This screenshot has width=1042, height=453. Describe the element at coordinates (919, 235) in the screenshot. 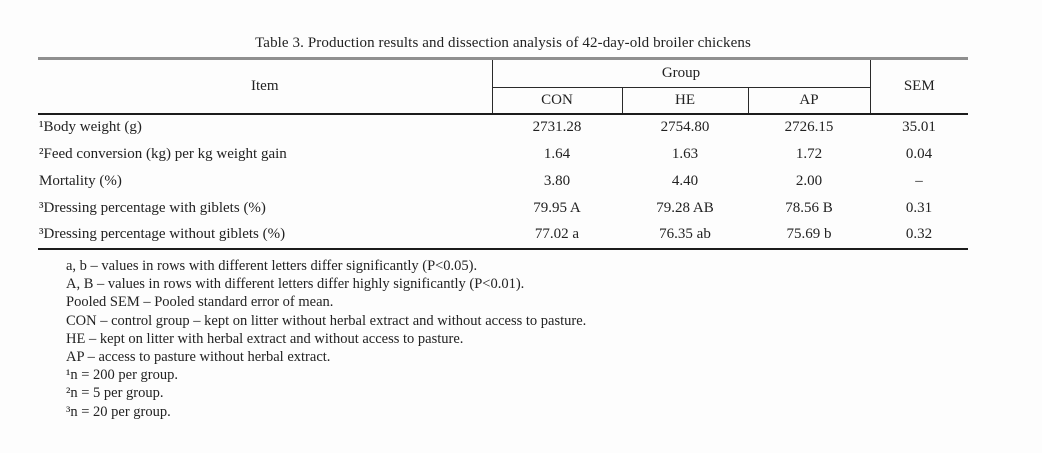

I see `cell-sem: 0.32` at that location.